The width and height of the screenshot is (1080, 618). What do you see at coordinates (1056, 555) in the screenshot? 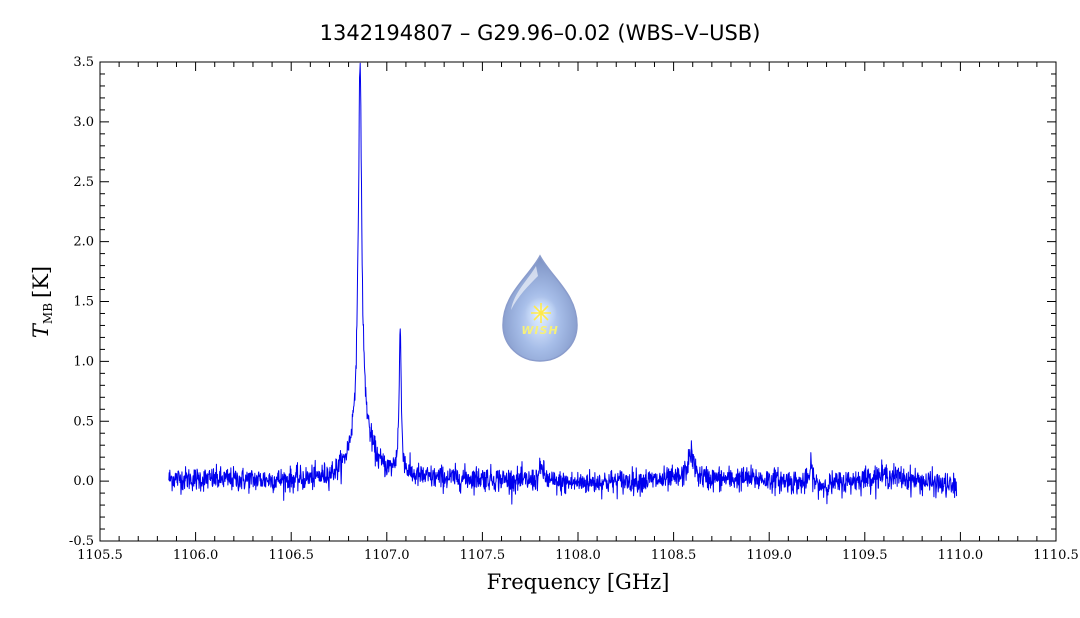
I see `x-tick-label: 1110.5` at bounding box center [1056, 555].